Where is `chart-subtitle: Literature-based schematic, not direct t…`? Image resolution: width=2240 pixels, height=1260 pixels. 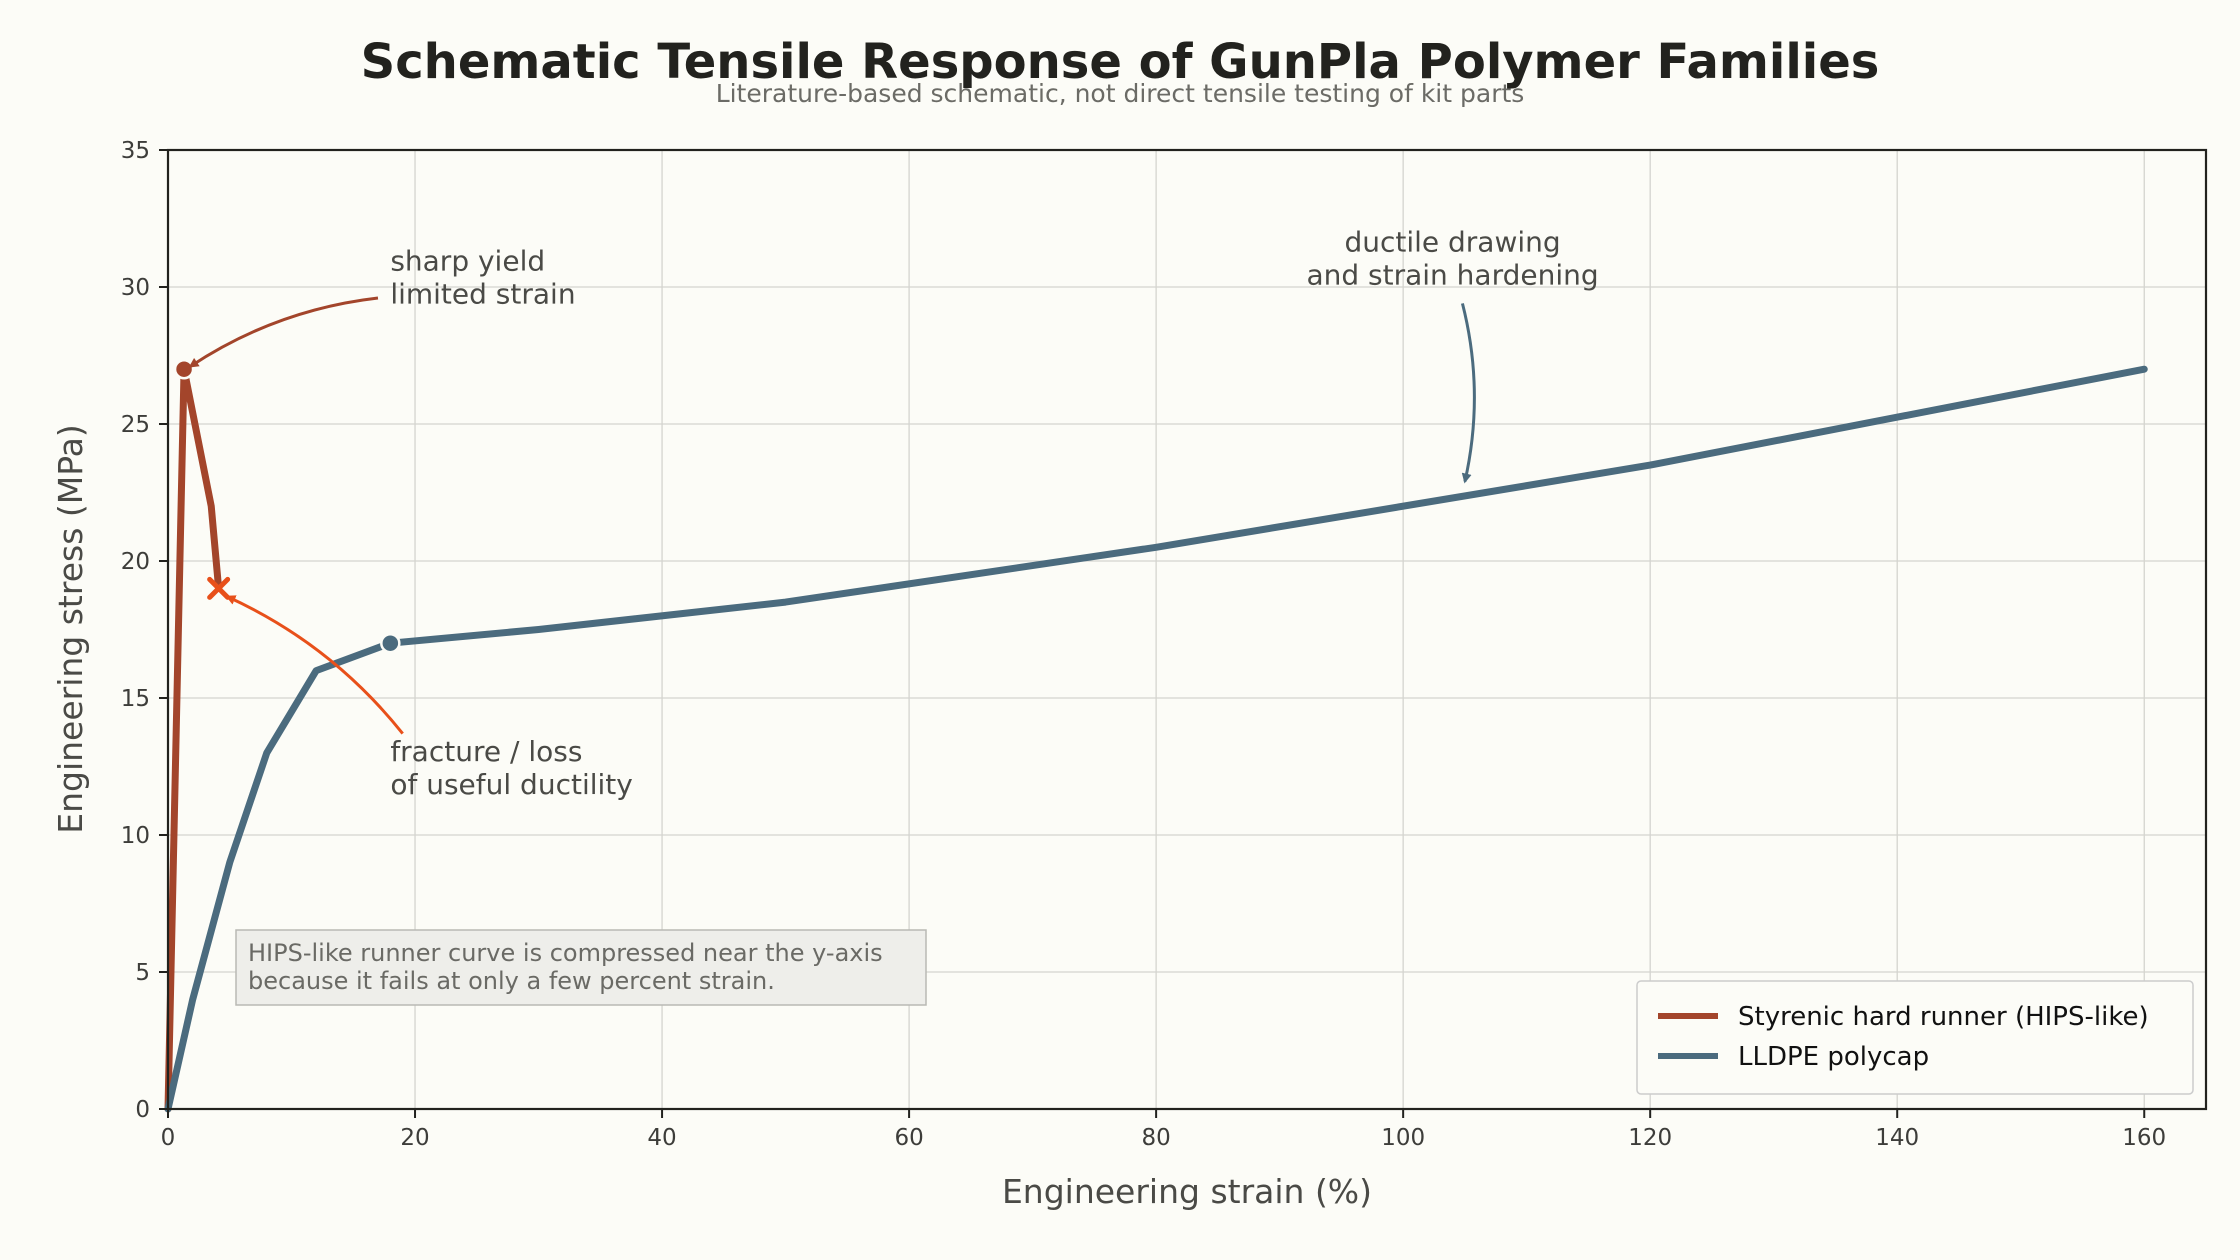 chart-subtitle: Literature-based schematic, not direct t… is located at coordinates (1120, 93).